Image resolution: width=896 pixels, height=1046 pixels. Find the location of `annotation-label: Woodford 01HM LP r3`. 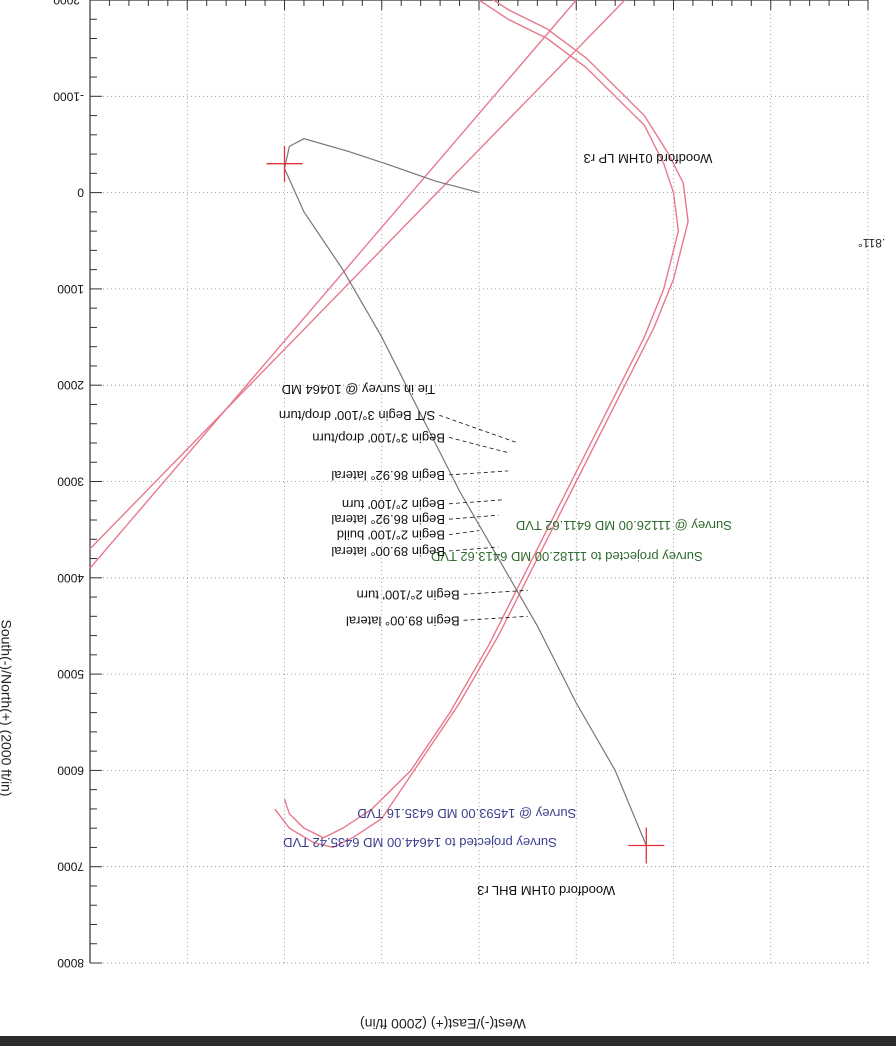

annotation-label: Woodford 01HM LP r3 is located at coordinates (648, 158).